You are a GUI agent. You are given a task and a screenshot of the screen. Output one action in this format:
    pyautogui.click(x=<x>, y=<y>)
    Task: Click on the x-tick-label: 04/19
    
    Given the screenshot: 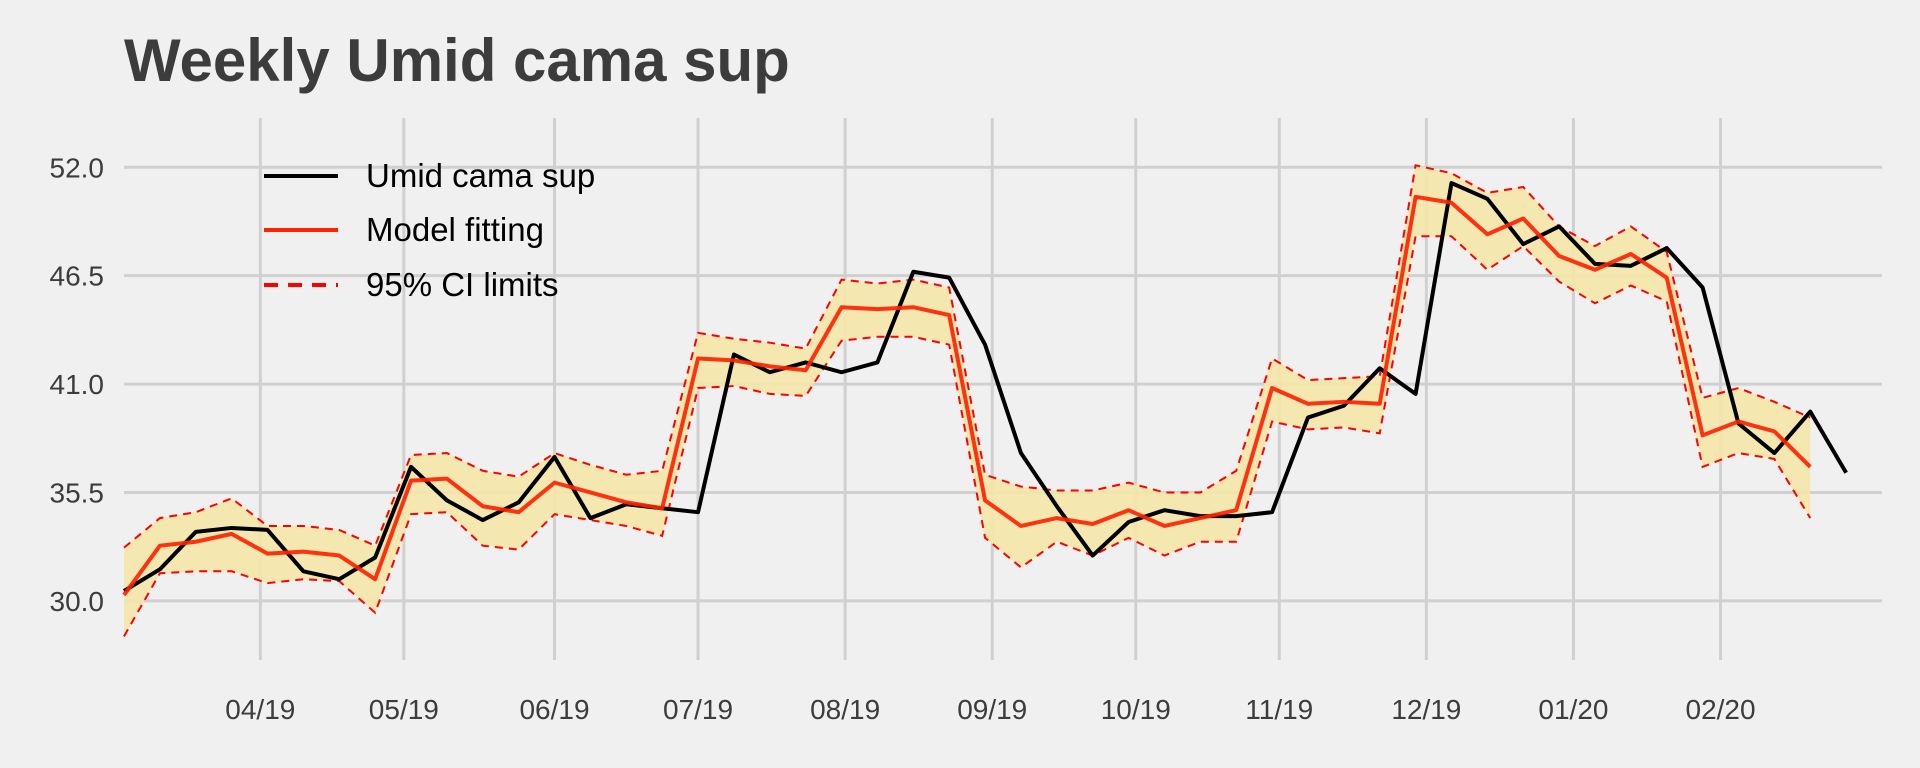 What is the action you would take?
    pyautogui.click(x=260, y=709)
    